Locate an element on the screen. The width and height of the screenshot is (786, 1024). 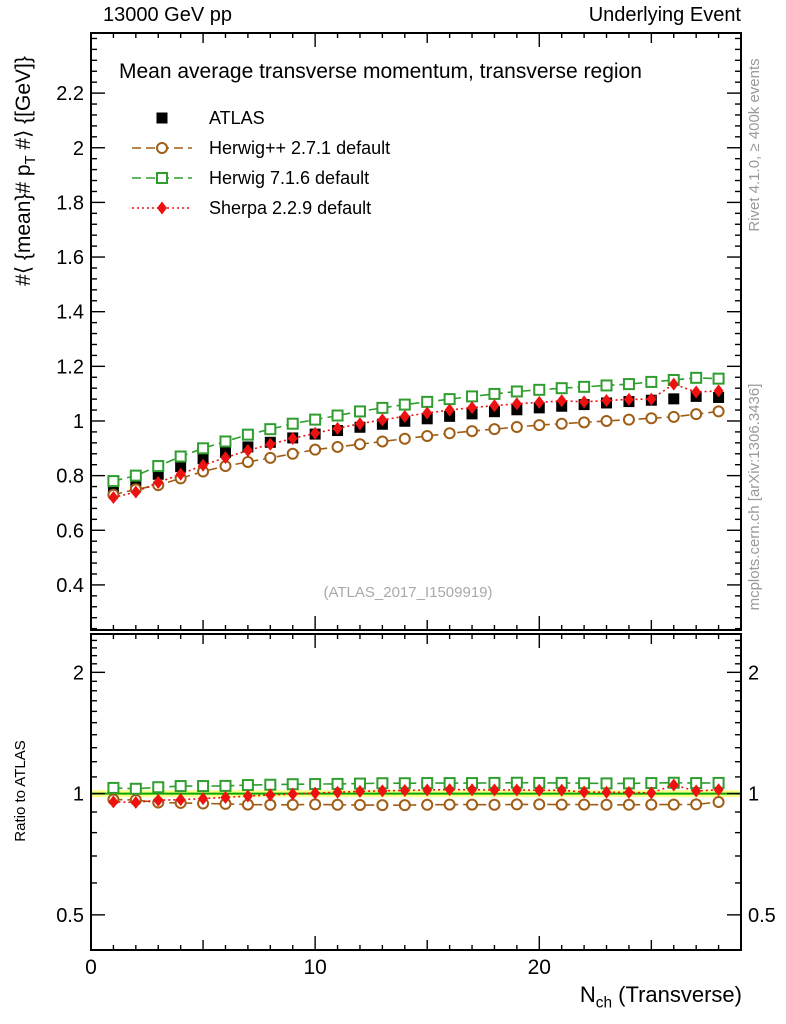
x-axis-title-sub: ch is located at coordinates (604, 1003).